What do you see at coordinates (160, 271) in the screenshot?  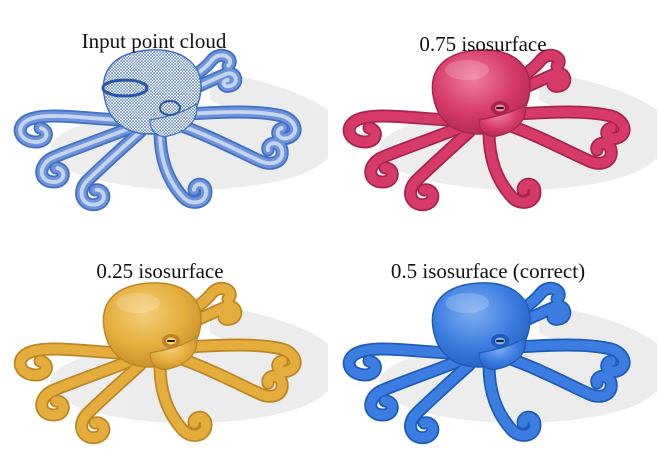 I see `panel-caption: 0.25 isosurface` at bounding box center [160, 271].